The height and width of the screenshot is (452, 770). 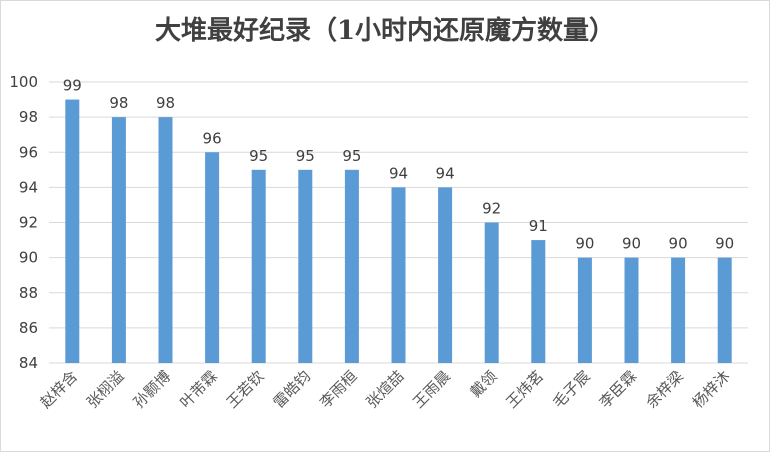 I want to click on x-tick-label: 孙颢博, so click(x=152, y=389).